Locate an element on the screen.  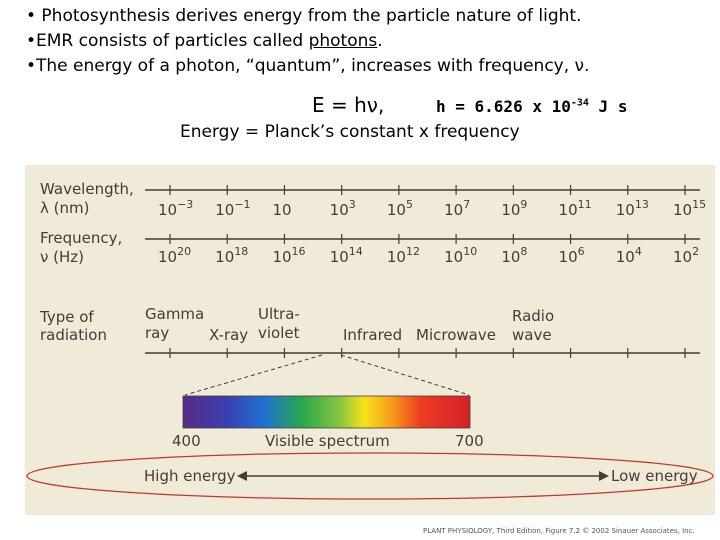
frequency-tick-label: 10¹⁶ is located at coordinates (288, 255).